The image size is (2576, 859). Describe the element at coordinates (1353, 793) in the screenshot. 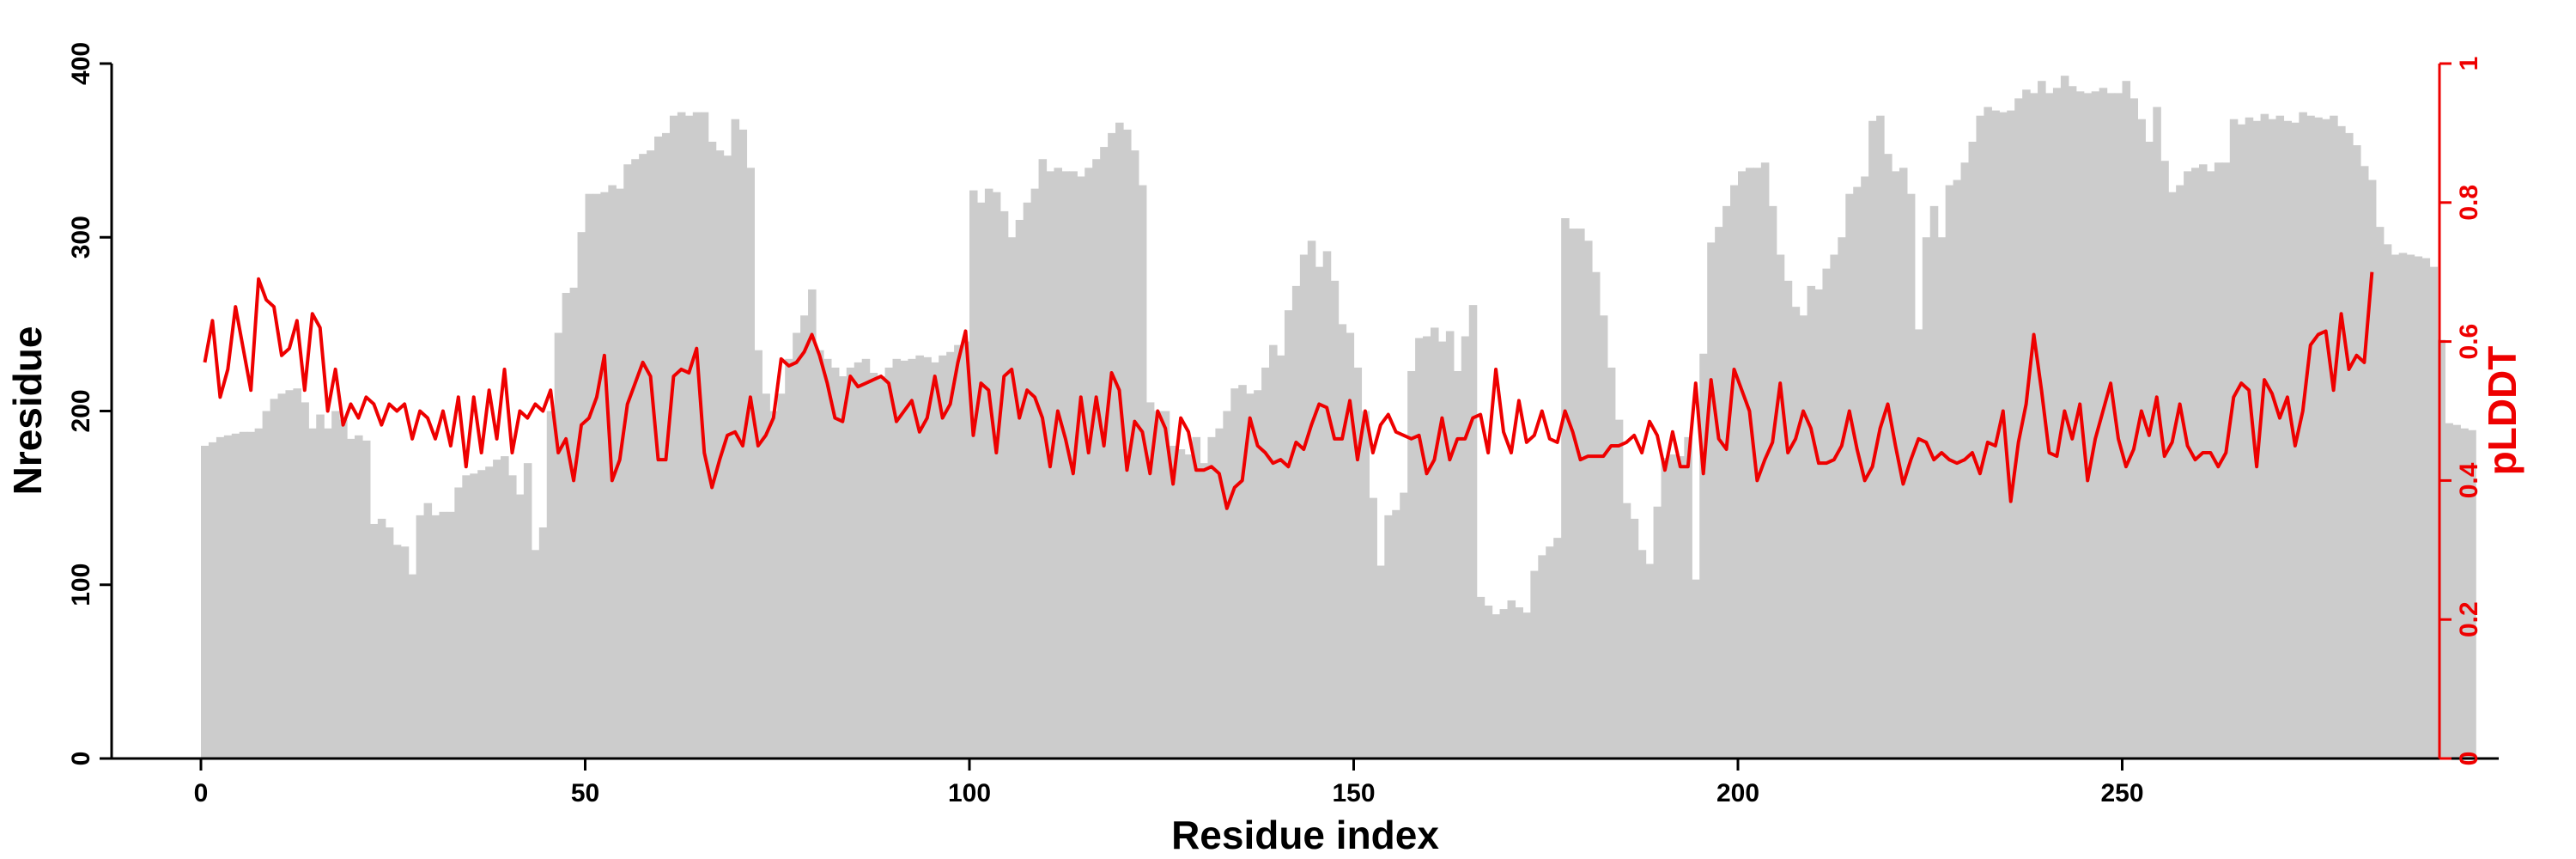

I see `x-tick-label: 150` at that location.